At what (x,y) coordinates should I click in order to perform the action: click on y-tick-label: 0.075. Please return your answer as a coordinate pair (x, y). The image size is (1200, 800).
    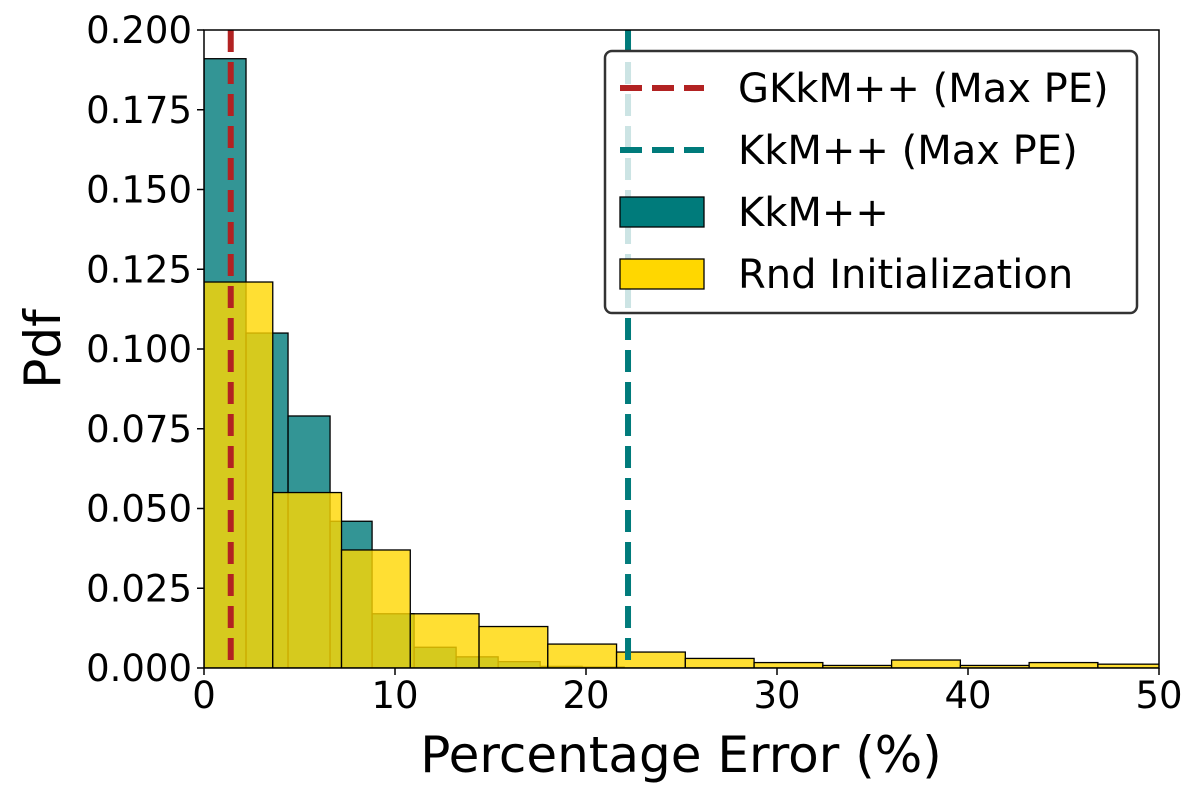
    Looking at the image, I should click on (139, 429).